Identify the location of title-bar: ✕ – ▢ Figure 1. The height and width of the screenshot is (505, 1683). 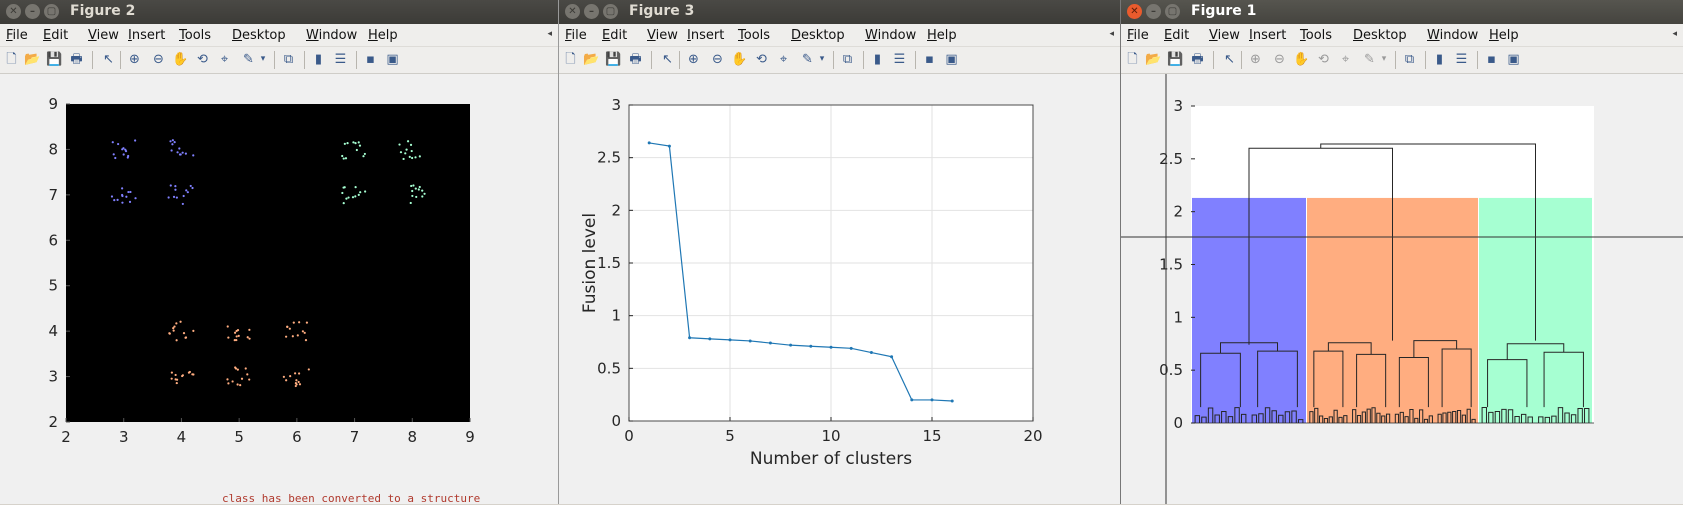
(1402, 12).